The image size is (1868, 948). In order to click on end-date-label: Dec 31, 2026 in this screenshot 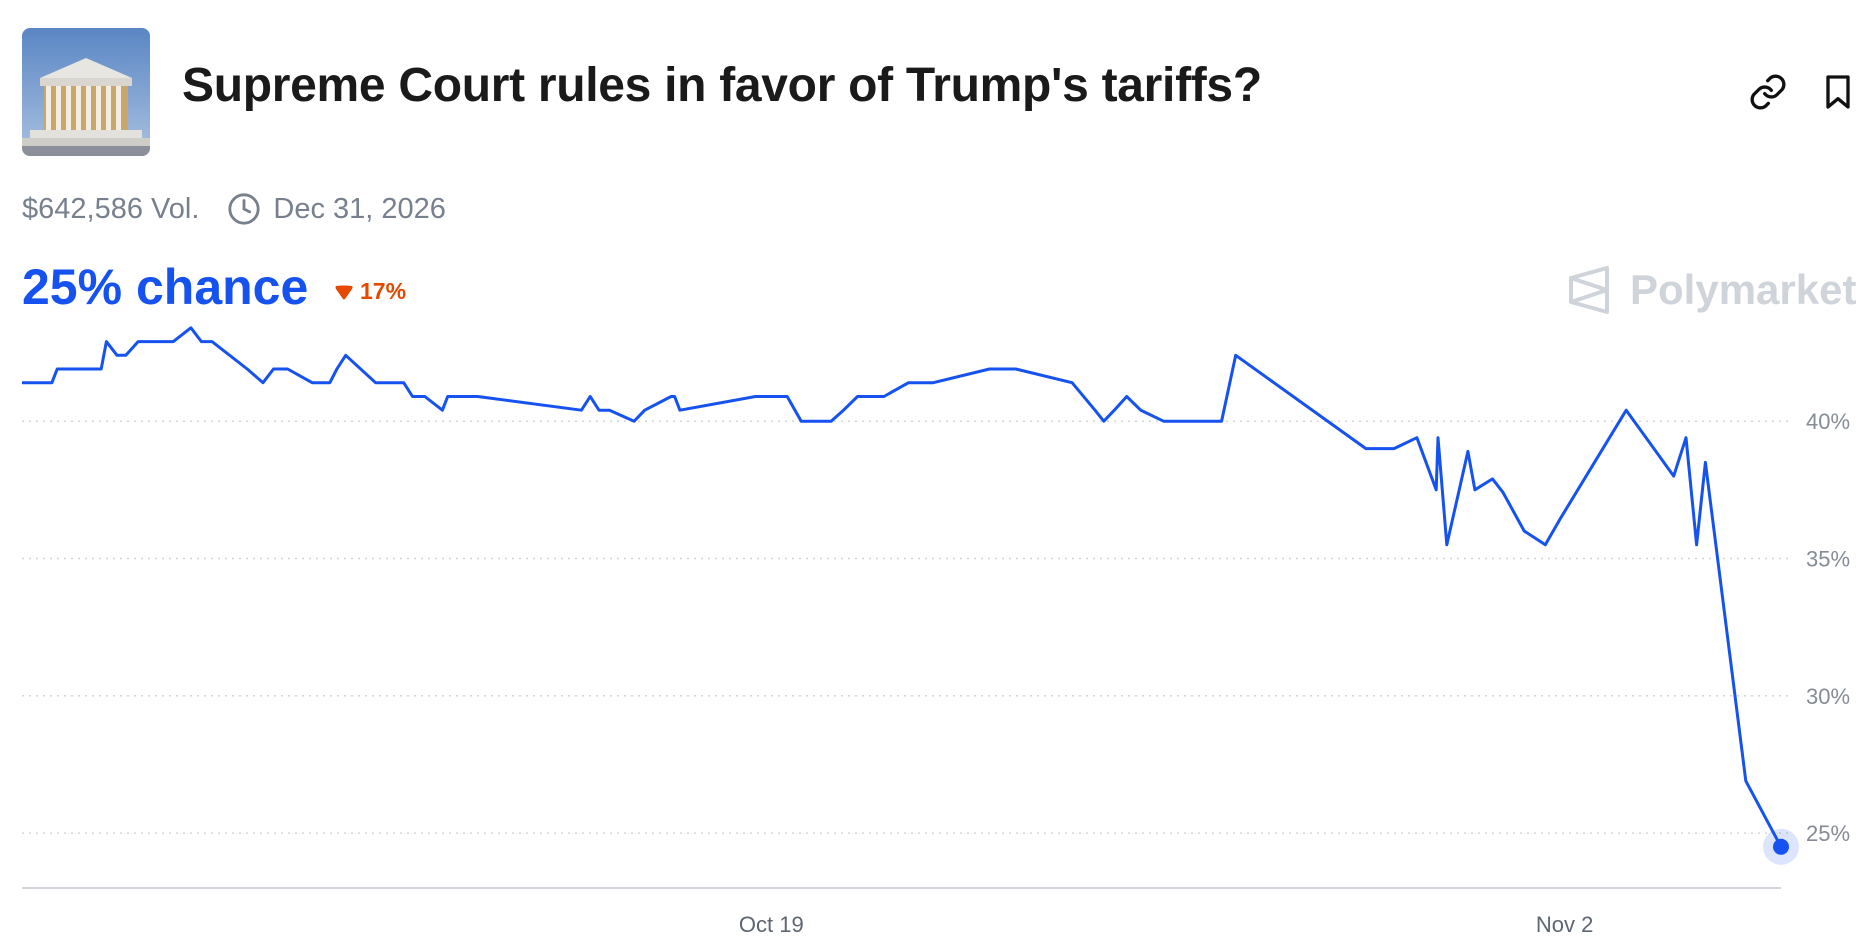, I will do `click(359, 208)`.